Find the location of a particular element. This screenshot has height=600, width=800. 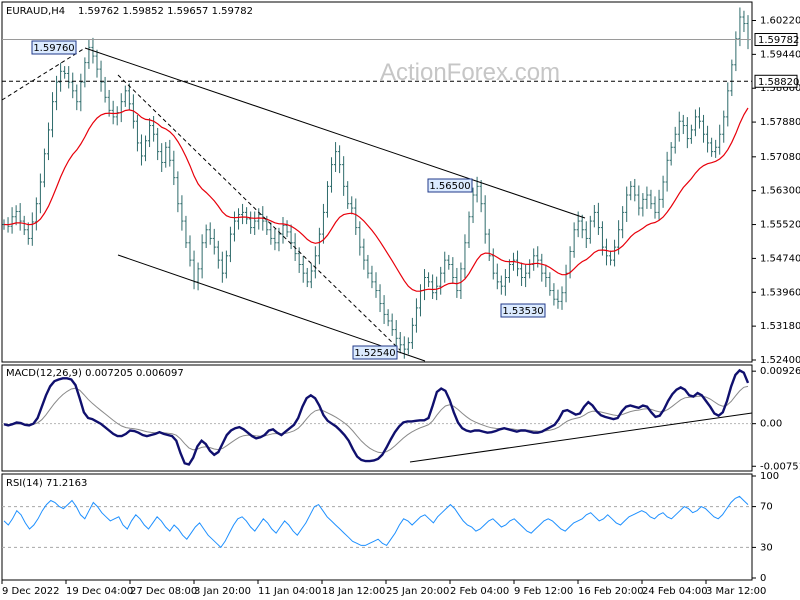

time-tick-label: 3 Mar 12:00 is located at coordinates (736, 591).